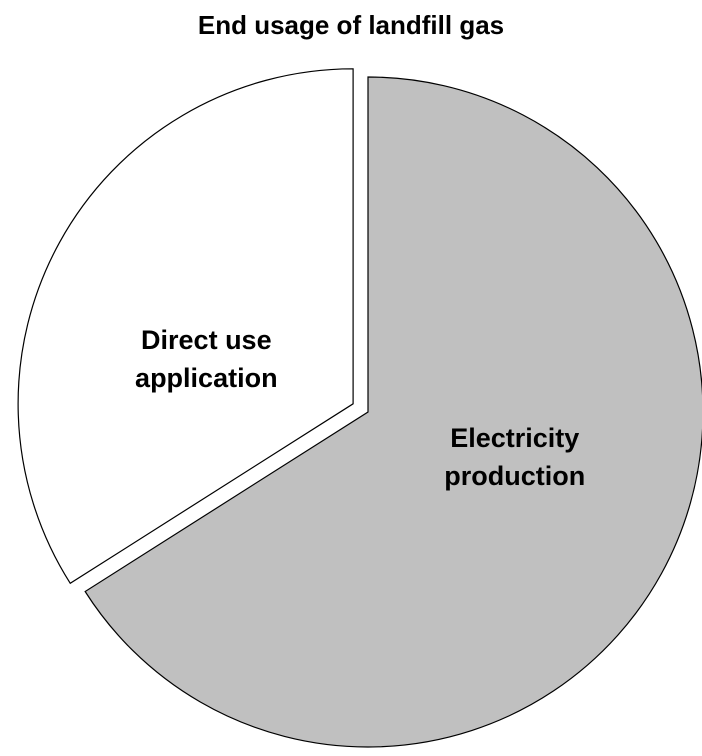 The height and width of the screenshot is (756, 702). Describe the element at coordinates (515, 456) in the screenshot. I see `slice-label: Electricity production` at that location.